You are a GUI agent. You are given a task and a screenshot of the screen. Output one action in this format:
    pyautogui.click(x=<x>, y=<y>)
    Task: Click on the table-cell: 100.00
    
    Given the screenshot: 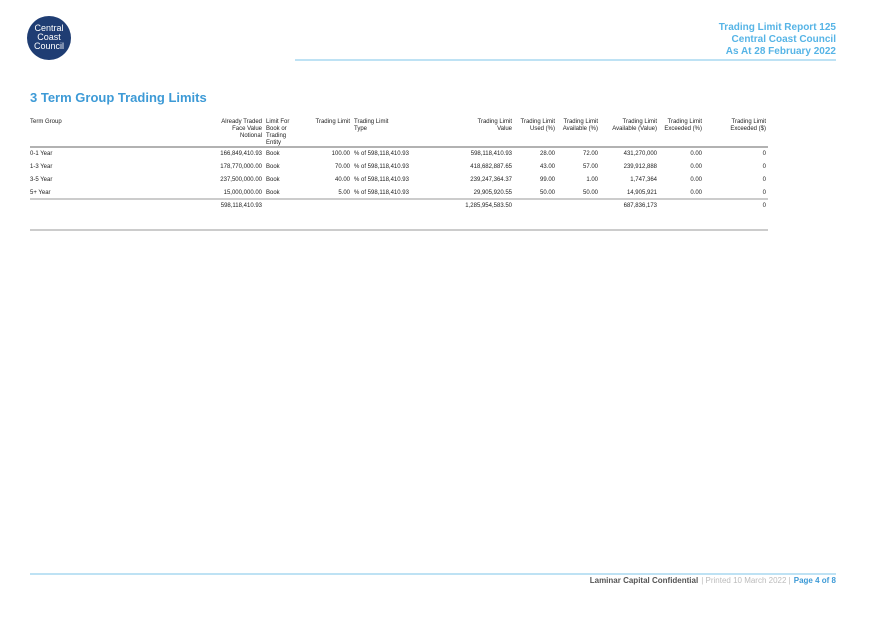 What is the action you would take?
    pyautogui.click(x=341, y=154)
    